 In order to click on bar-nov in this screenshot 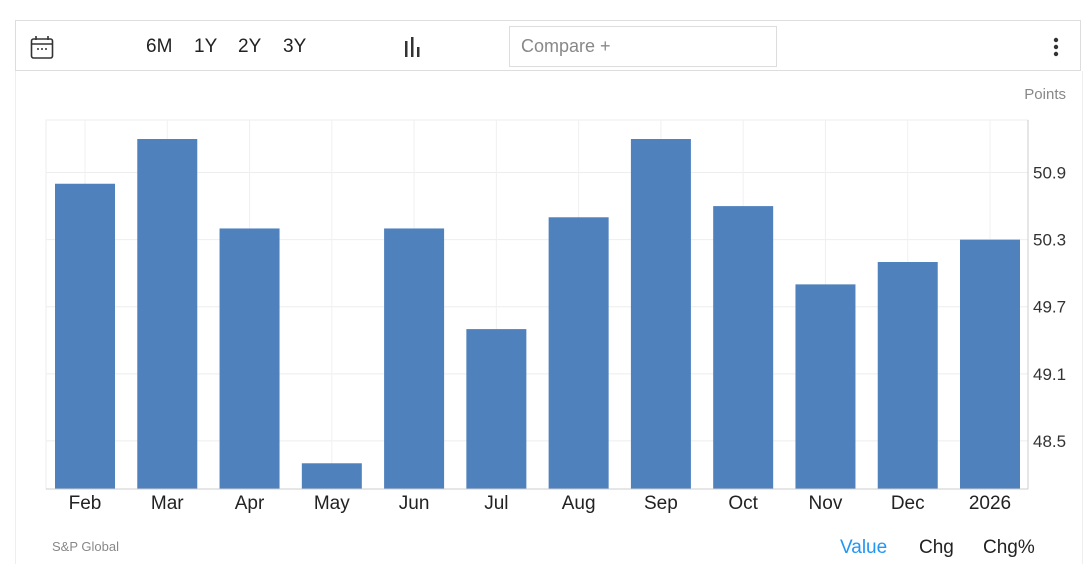, I will do `click(825, 386)`.